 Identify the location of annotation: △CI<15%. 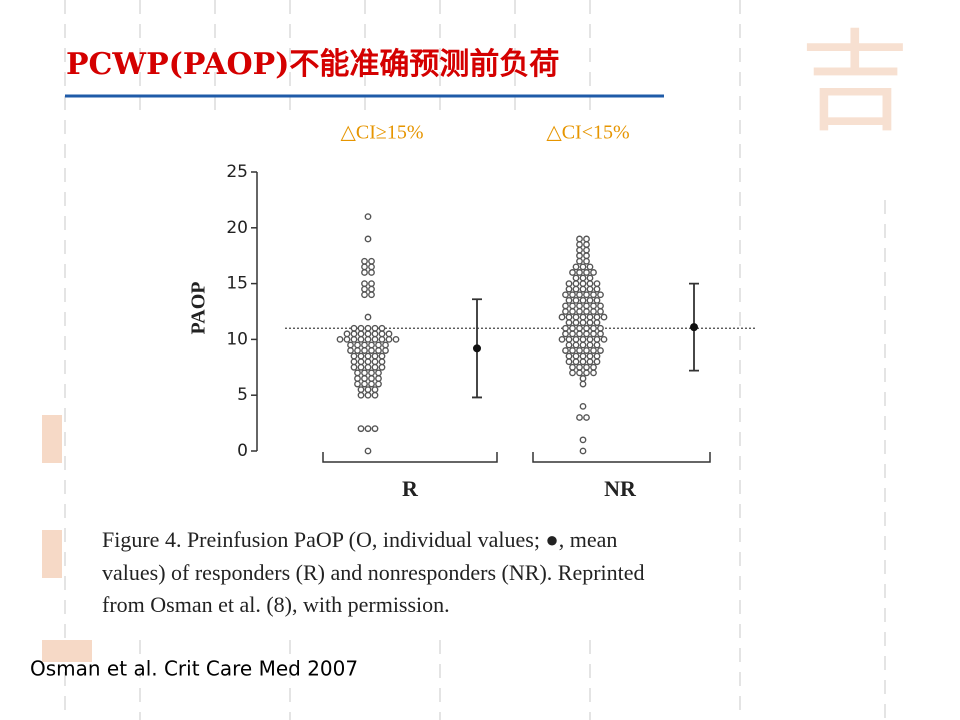
(587, 133).